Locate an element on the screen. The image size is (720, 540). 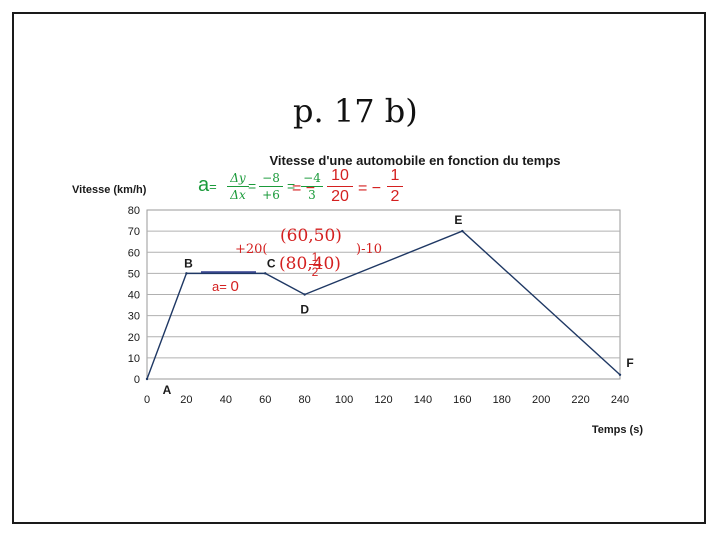
x-tick-label: 60 is located at coordinates (265, 400).